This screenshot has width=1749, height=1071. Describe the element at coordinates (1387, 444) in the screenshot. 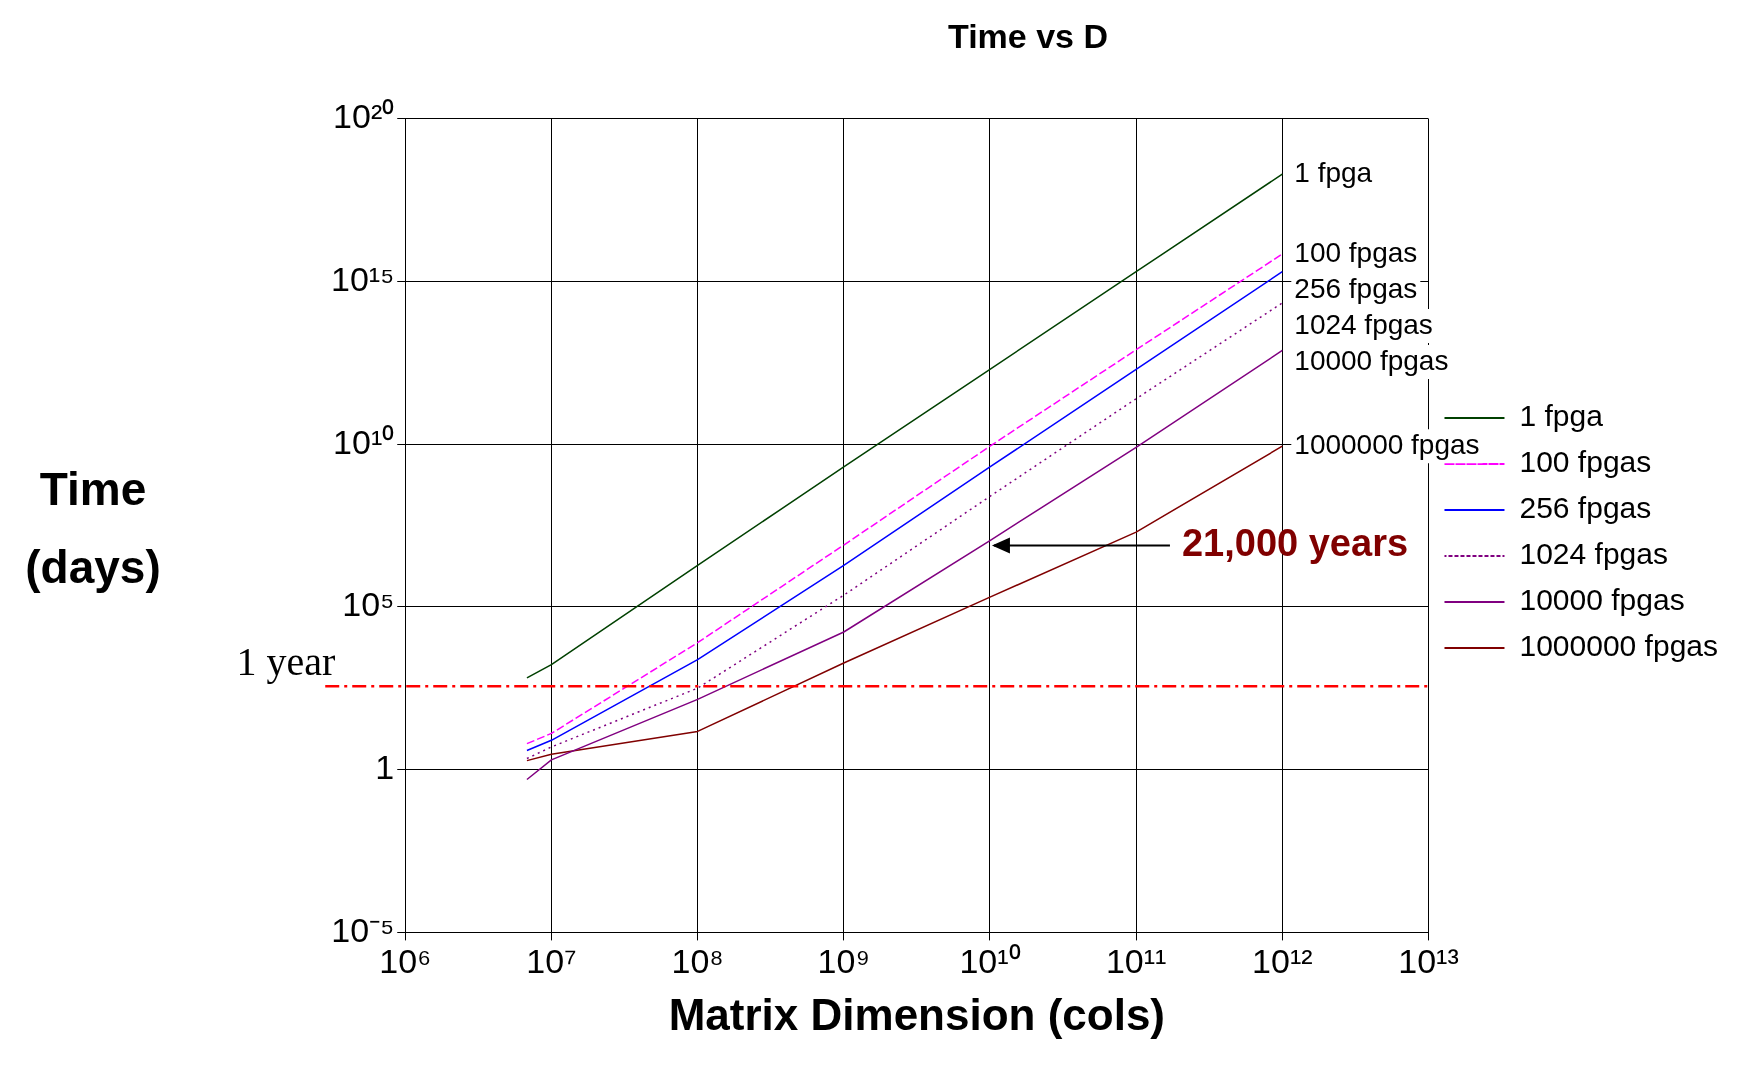

I see `text: 1000000 fpgas` at that location.